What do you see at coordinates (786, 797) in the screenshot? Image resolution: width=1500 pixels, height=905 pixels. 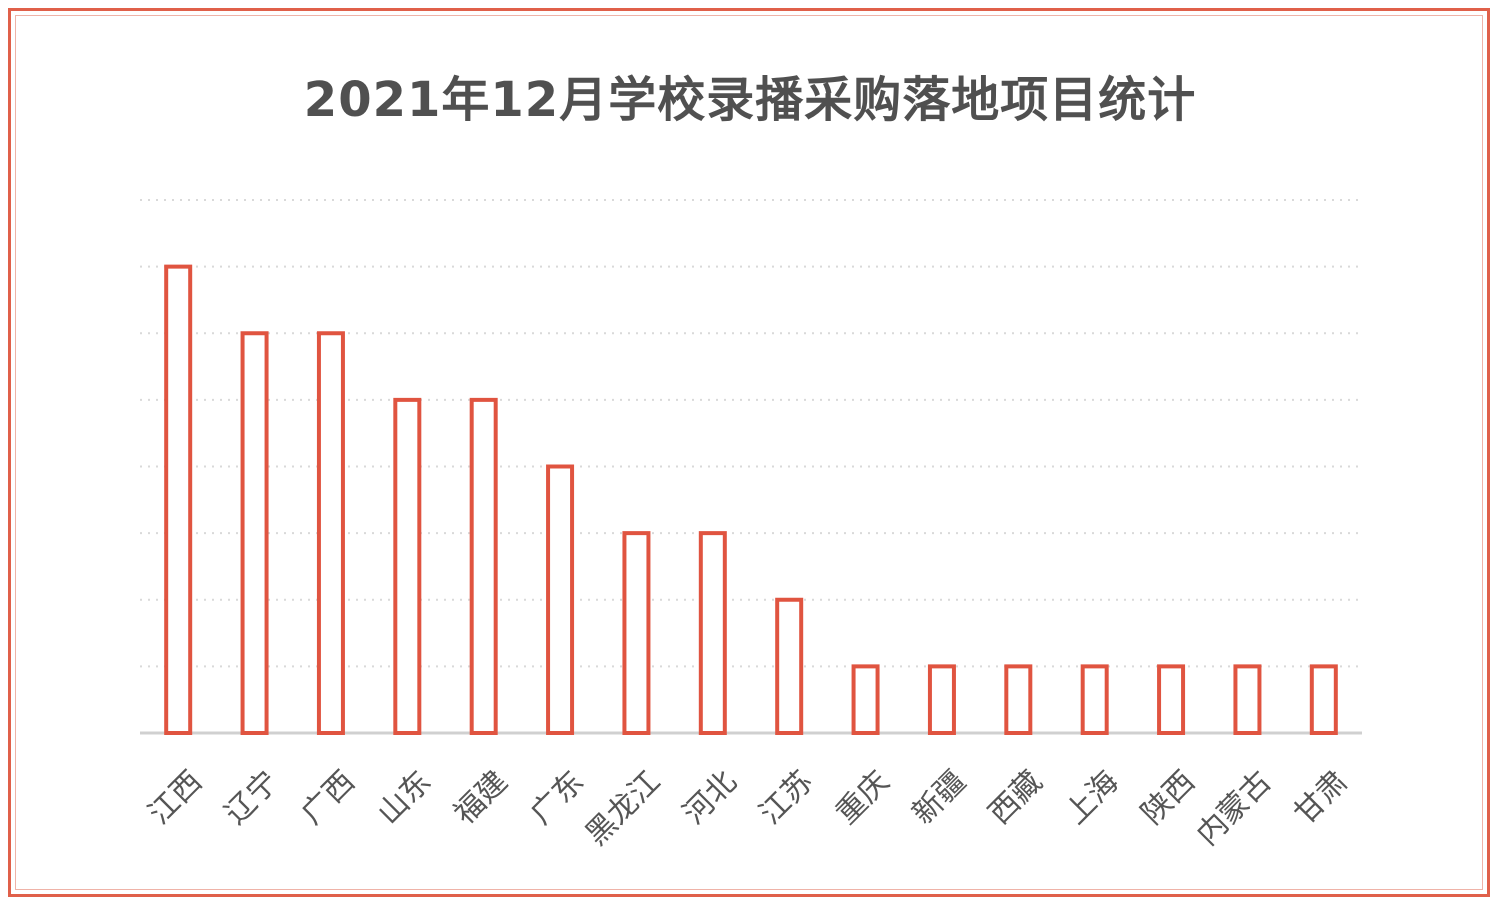 I see `x-tick-label: 江苏` at bounding box center [786, 797].